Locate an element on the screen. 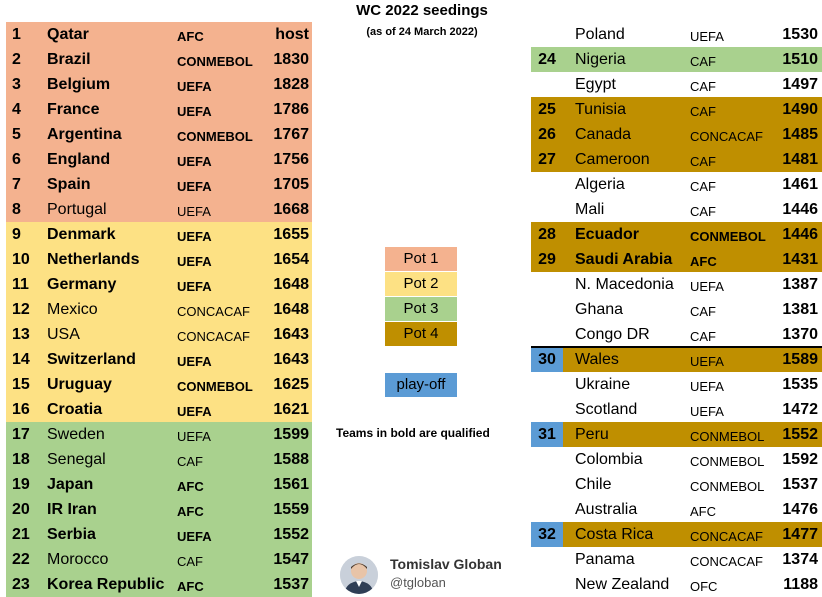  team-name: Spain is located at coordinates (69, 184).